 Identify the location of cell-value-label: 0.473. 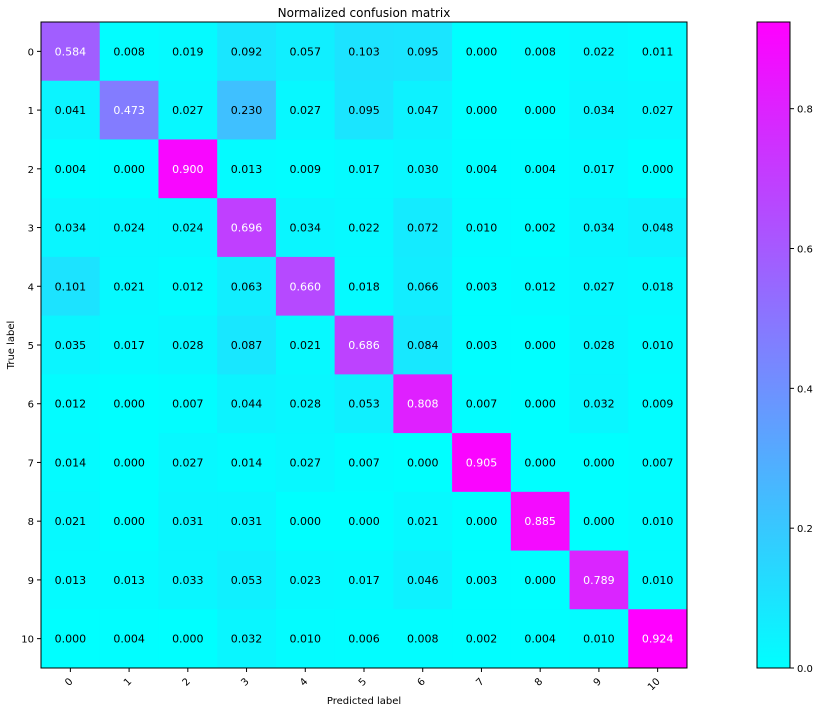
(129, 110).